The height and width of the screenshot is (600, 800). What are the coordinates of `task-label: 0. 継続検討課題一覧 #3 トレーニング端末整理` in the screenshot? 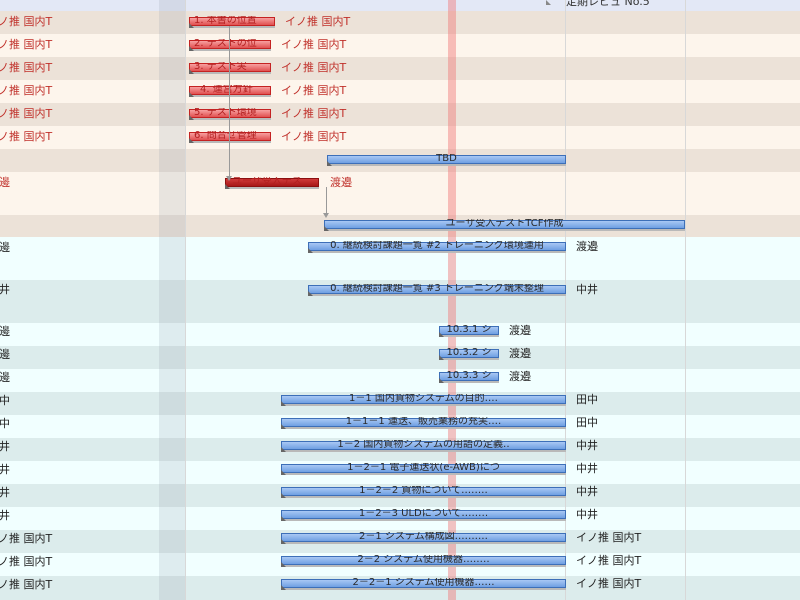 It's located at (437, 289).